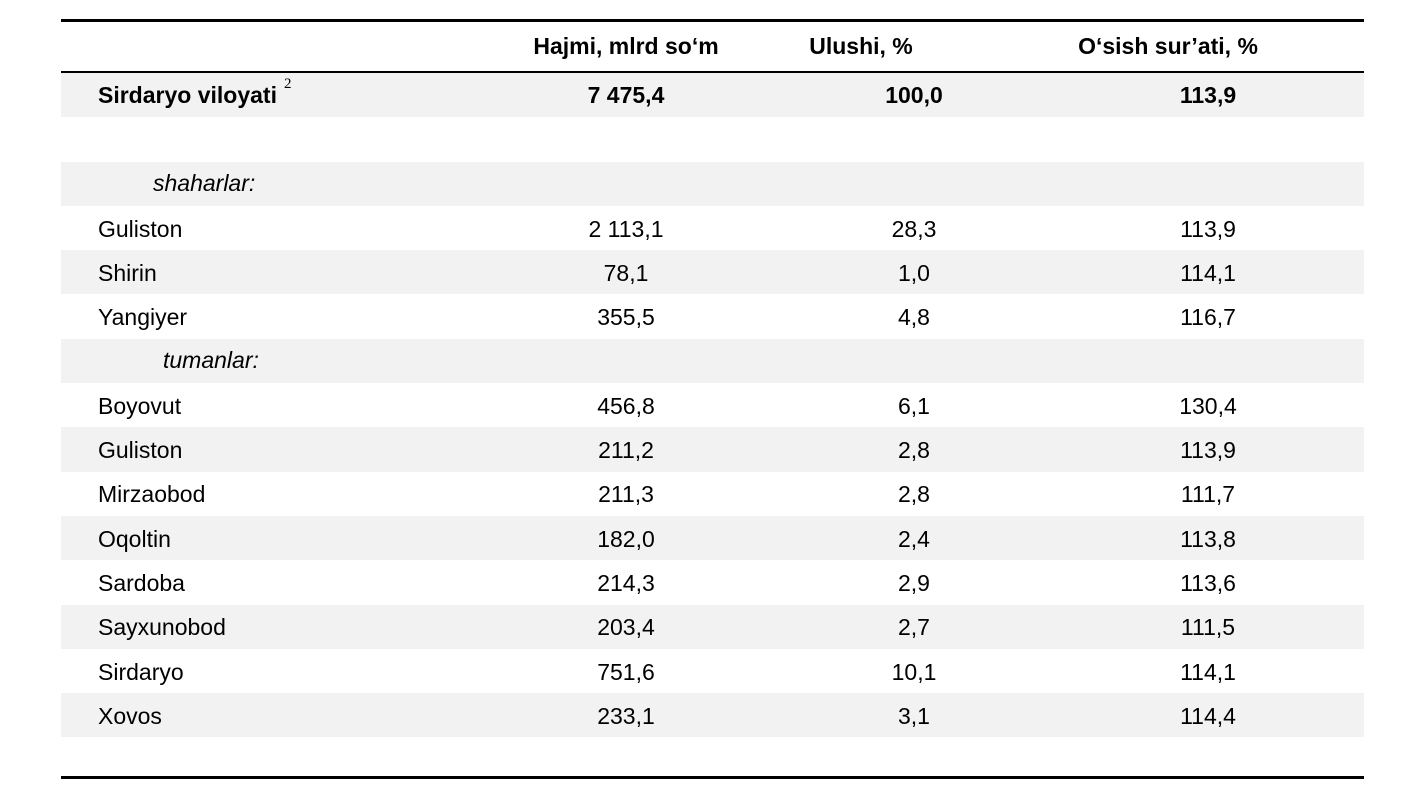 This screenshot has width=1428, height=809. Describe the element at coordinates (914, 94) in the screenshot. I see `total-share: 100,0` at that location.